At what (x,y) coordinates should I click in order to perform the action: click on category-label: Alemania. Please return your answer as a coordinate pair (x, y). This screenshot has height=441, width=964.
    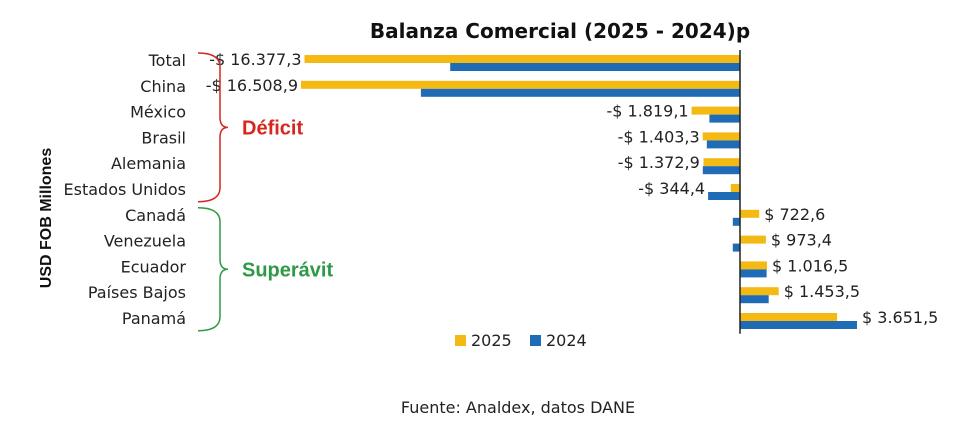
    Looking at the image, I should click on (148, 163).